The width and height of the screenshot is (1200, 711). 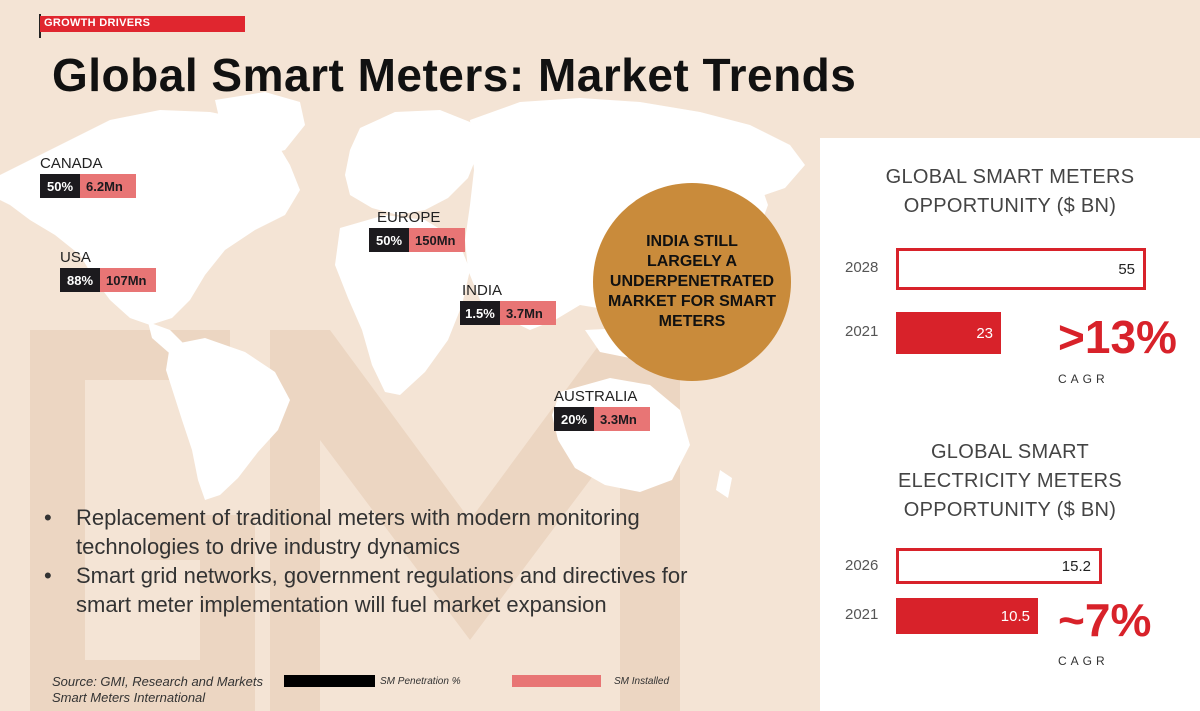 I want to click on chart-1-cagr-label: CAGR, so click(x=1083, y=379).